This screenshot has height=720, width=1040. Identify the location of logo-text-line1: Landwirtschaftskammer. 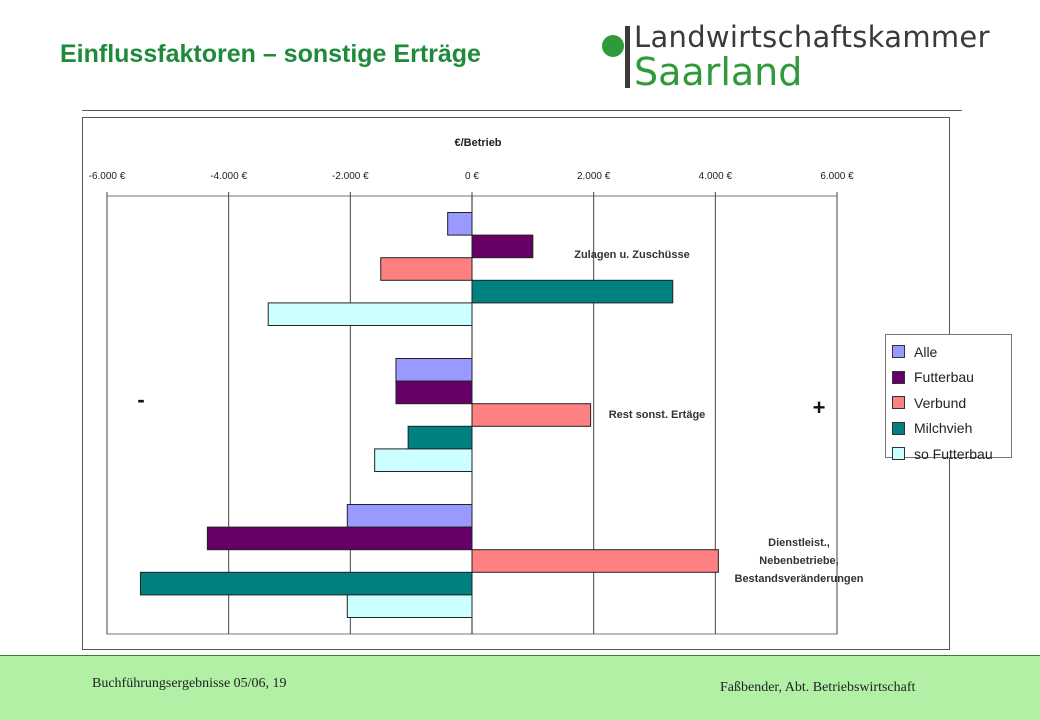
(812, 37).